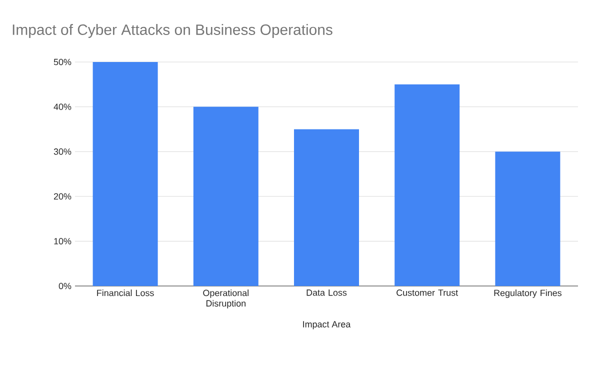 Image resolution: width=600 pixels, height=371 pixels. What do you see at coordinates (63, 151) in the screenshot?
I see `y-tick-label: 30%` at bounding box center [63, 151].